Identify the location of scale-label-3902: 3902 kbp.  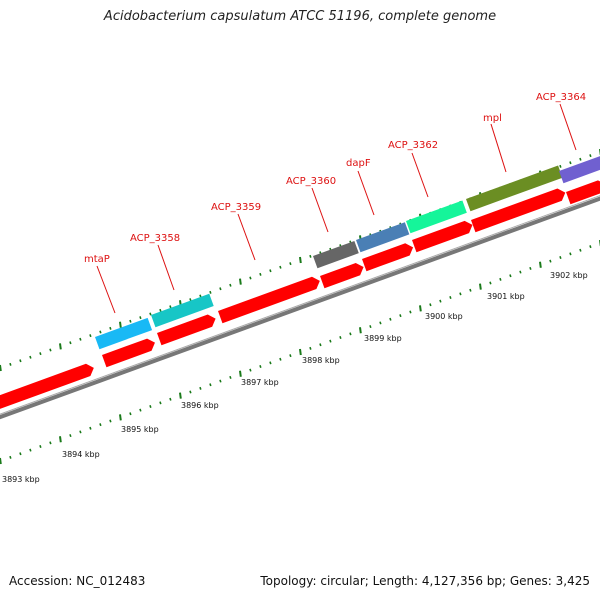
(569, 275).